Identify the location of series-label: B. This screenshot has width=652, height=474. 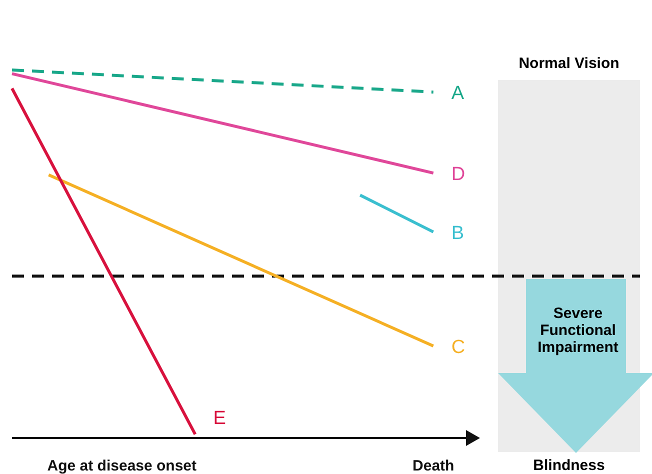
(457, 233).